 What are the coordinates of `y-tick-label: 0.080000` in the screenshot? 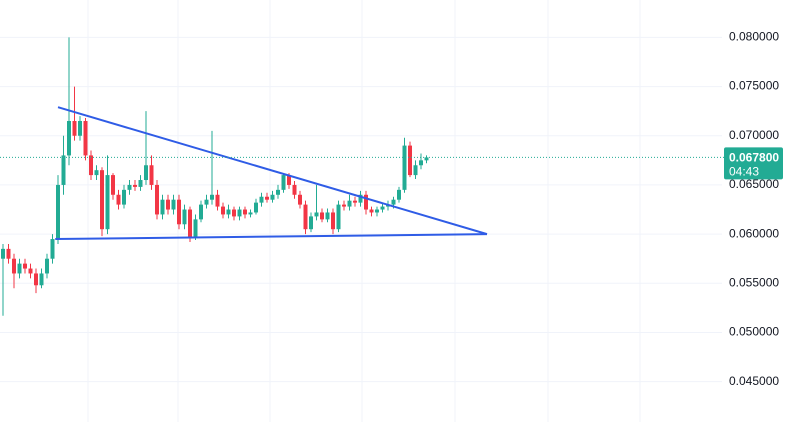 It's located at (754, 37).